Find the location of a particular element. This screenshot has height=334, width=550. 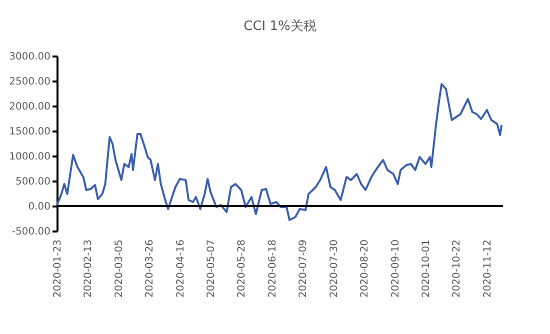

x-tick-label: 2020-03-05 is located at coordinates (119, 269).